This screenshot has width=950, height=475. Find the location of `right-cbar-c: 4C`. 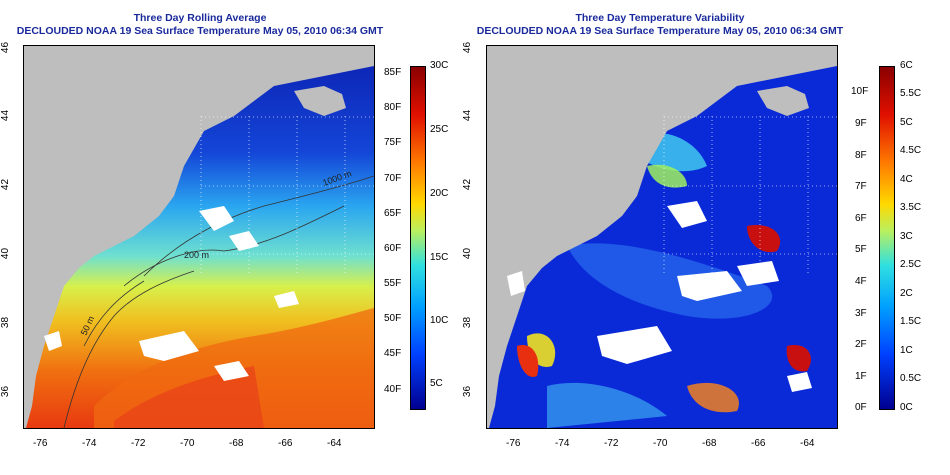

right-cbar-c: 4C is located at coordinates (906, 179).